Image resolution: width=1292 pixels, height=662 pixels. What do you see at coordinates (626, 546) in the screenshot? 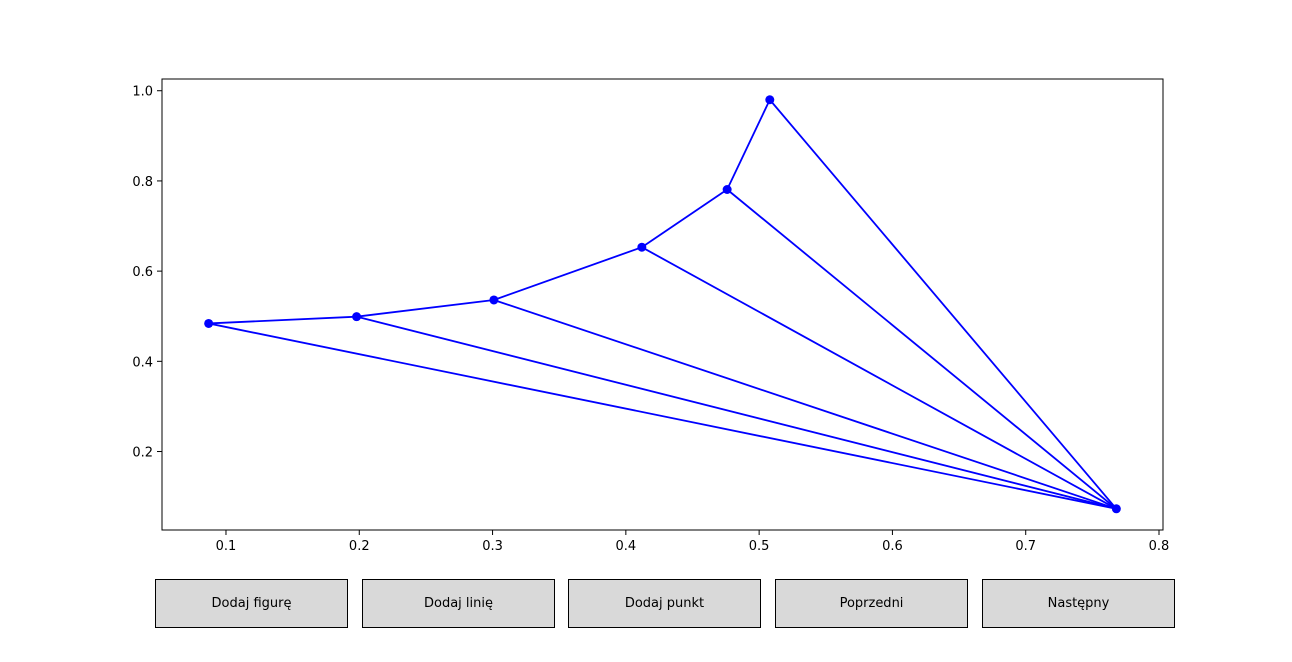
I see `x-tick-label: 0.4` at bounding box center [626, 546].